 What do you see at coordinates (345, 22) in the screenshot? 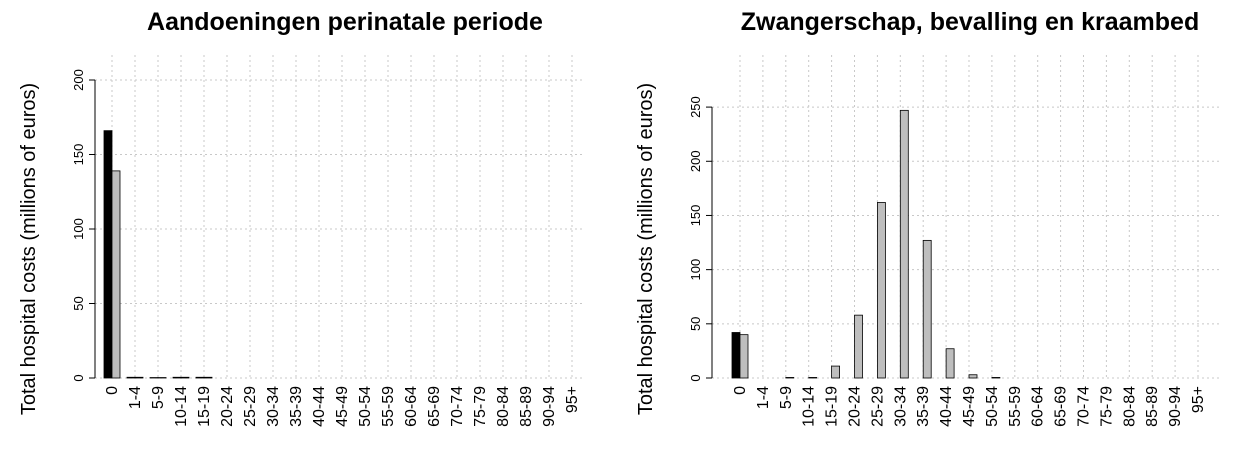
I see `chart-title: Aandoeningen perinatale periode` at bounding box center [345, 22].